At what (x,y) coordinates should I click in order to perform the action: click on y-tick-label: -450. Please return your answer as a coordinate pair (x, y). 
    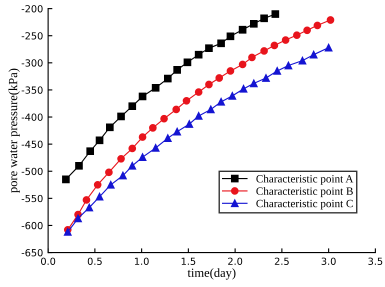
    Looking at the image, I should click on (32, 144).